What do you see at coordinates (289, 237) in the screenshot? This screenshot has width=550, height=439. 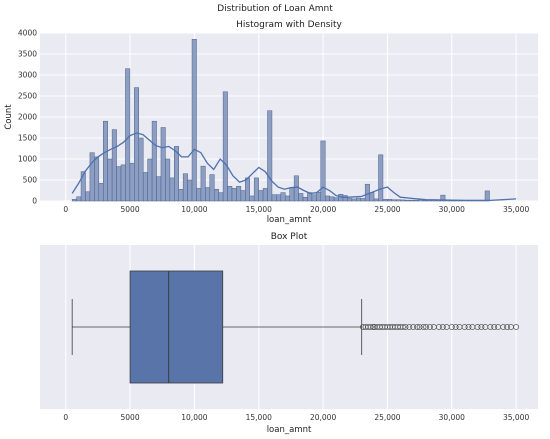 I see `boxplot-title: Box Plot` at bounding box center [289, 237].